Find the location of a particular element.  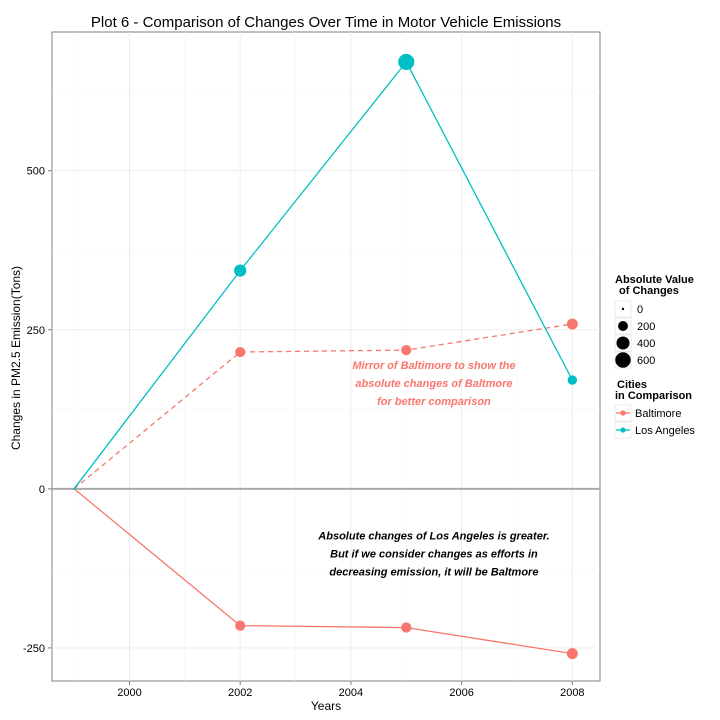

size-legend-label: 200 is located at coordinates (646, 327).